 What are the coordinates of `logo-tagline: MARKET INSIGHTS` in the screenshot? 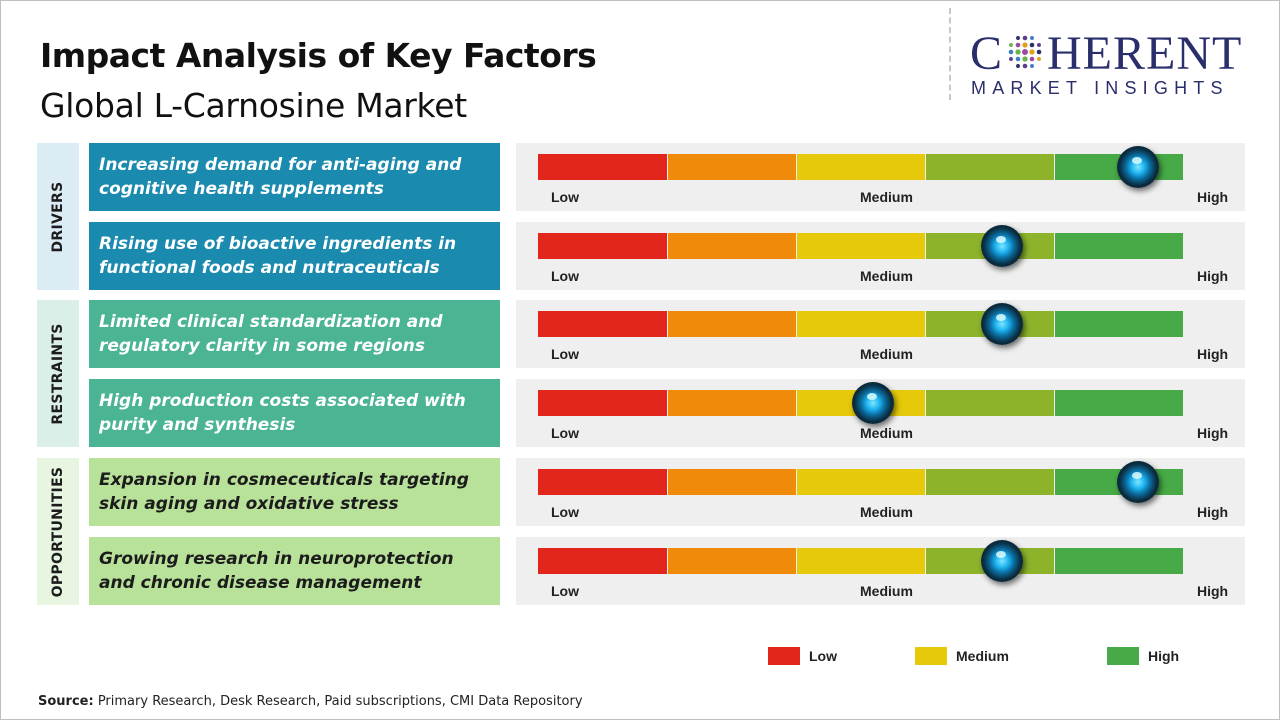 It's located at (1100, 88).